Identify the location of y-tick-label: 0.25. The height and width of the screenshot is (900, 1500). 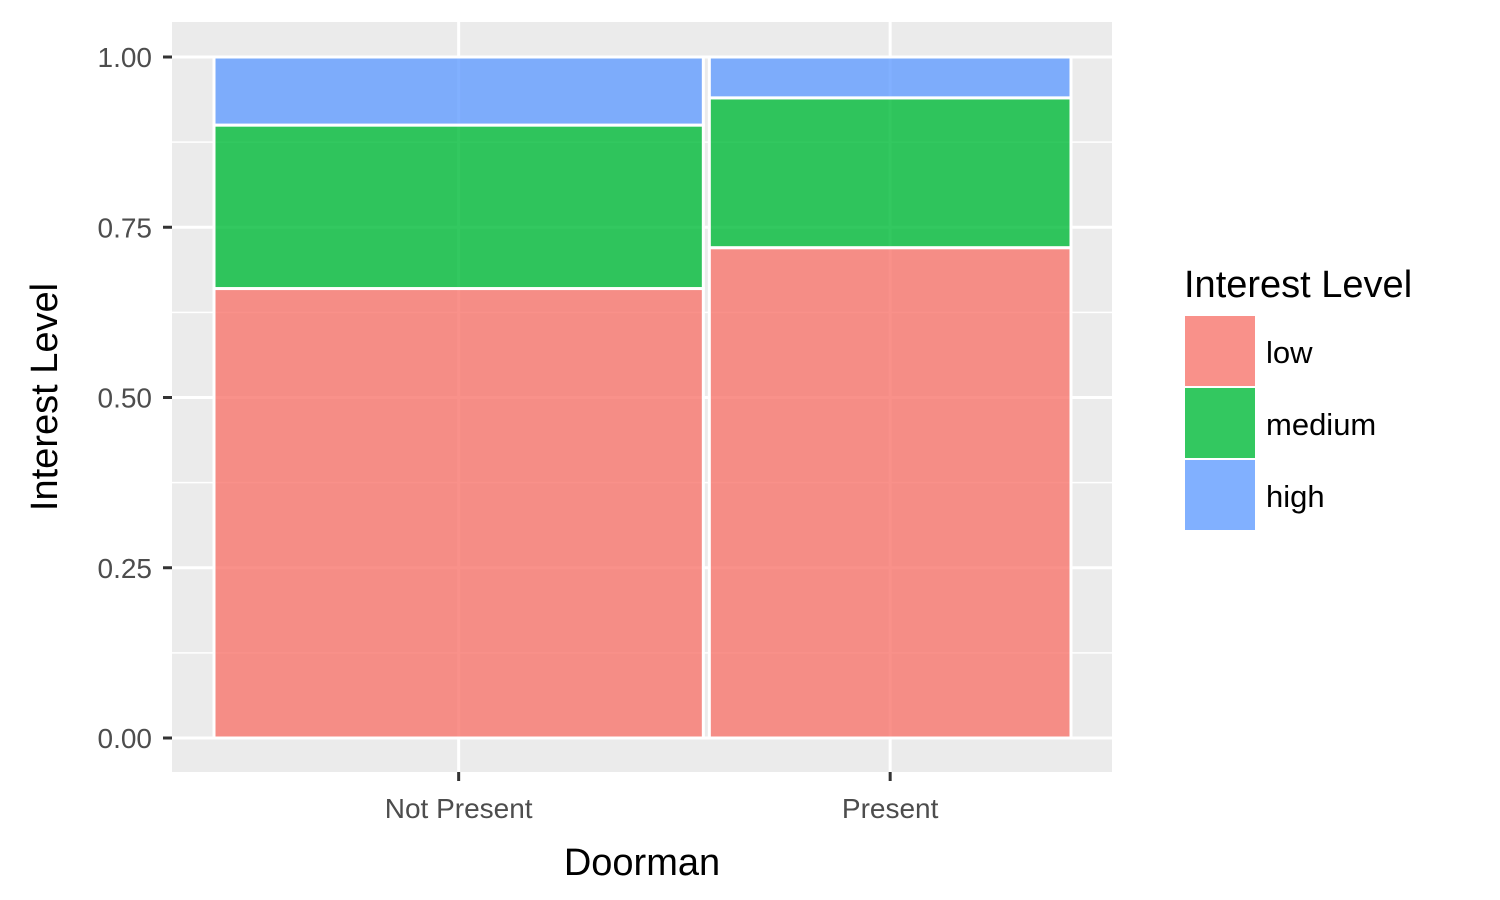
(125, 568).